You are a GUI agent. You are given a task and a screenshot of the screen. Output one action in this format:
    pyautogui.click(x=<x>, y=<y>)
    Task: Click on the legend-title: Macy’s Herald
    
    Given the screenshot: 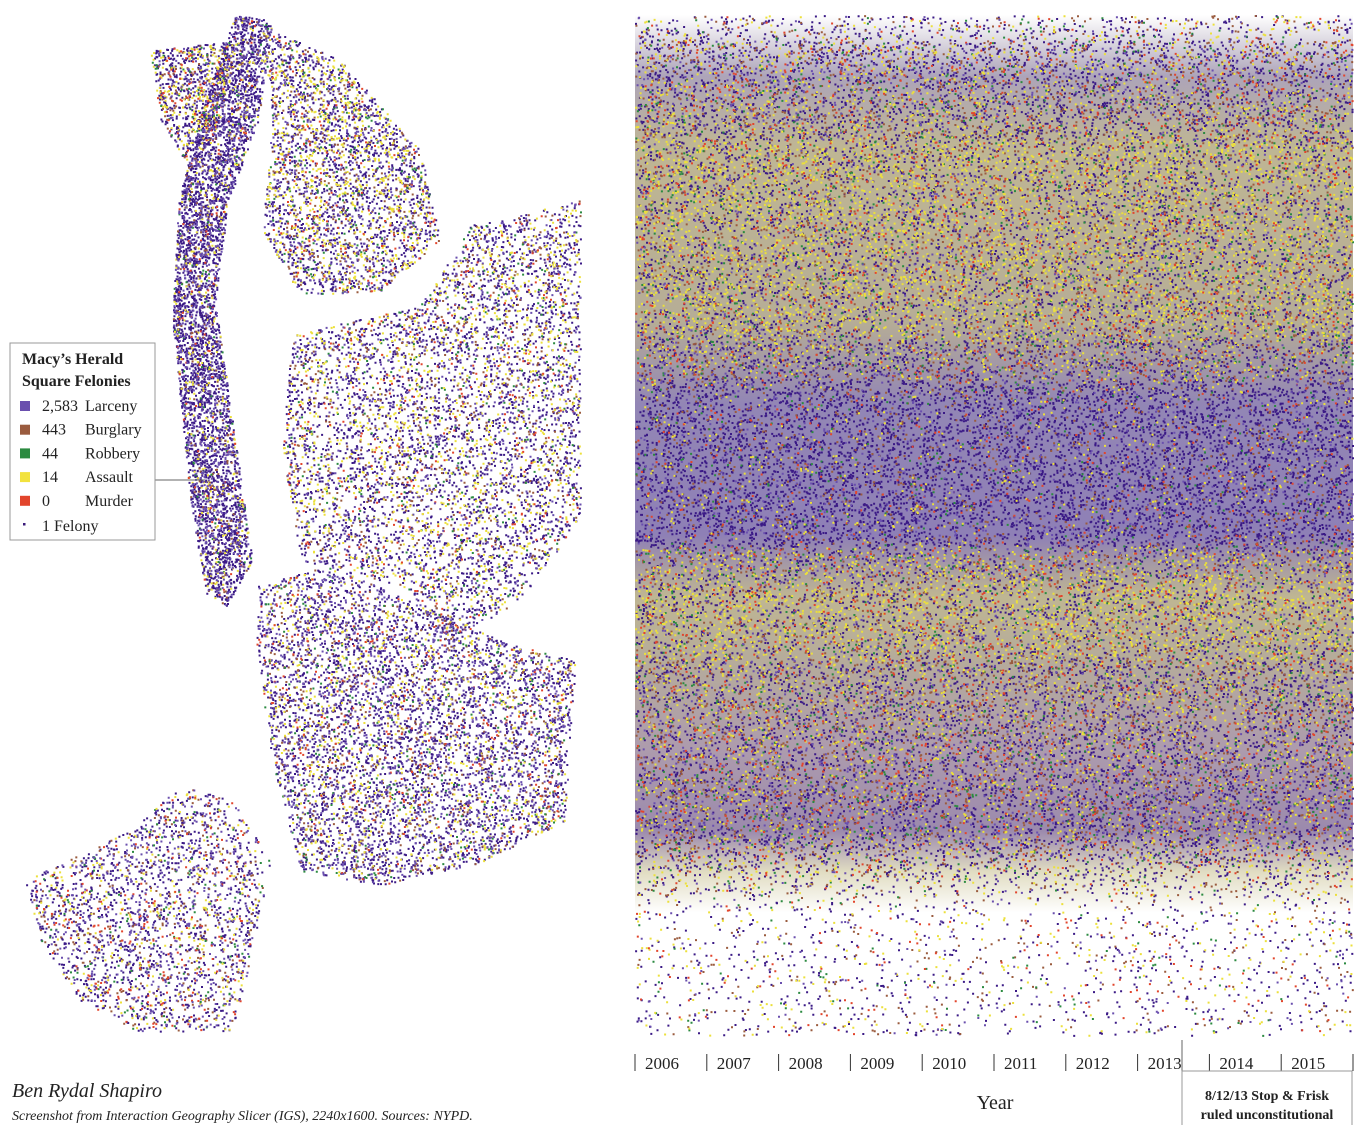 What is the action you would take?
    pyautogui.click(x=72, y=359)
    